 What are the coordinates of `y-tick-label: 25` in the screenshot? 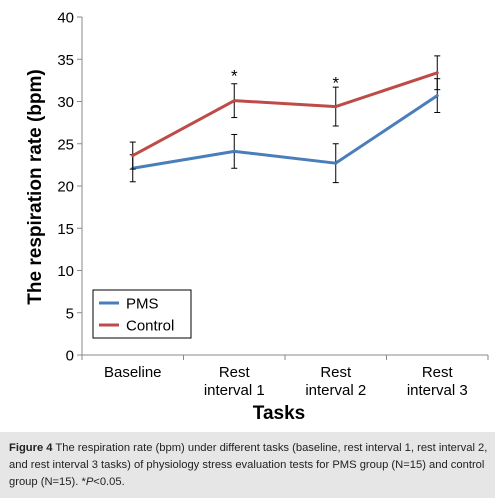 It's located at (65, 144).